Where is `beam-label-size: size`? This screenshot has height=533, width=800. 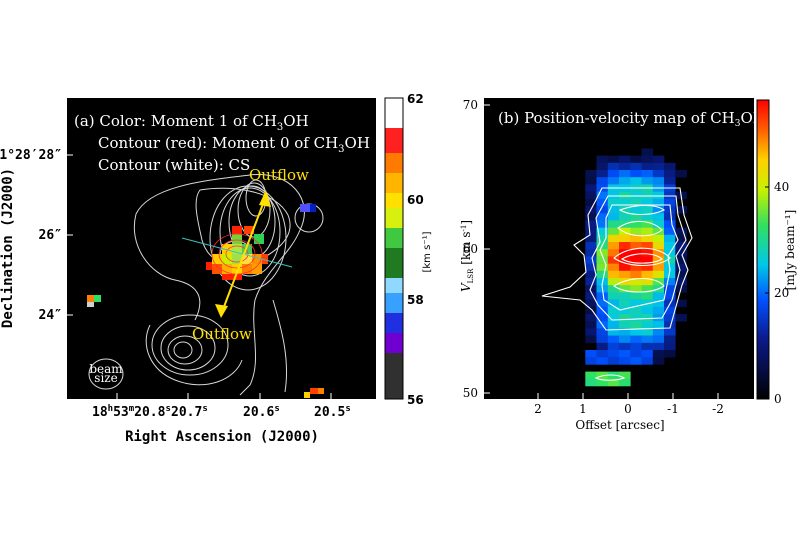 beam-label-size: size is located at coordinates (105, 378).